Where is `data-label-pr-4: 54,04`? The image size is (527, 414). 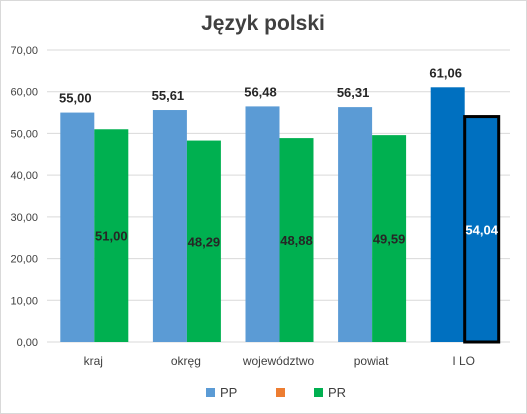
data-label-pr-4: 54,04 is located at coordinates (481, 229).